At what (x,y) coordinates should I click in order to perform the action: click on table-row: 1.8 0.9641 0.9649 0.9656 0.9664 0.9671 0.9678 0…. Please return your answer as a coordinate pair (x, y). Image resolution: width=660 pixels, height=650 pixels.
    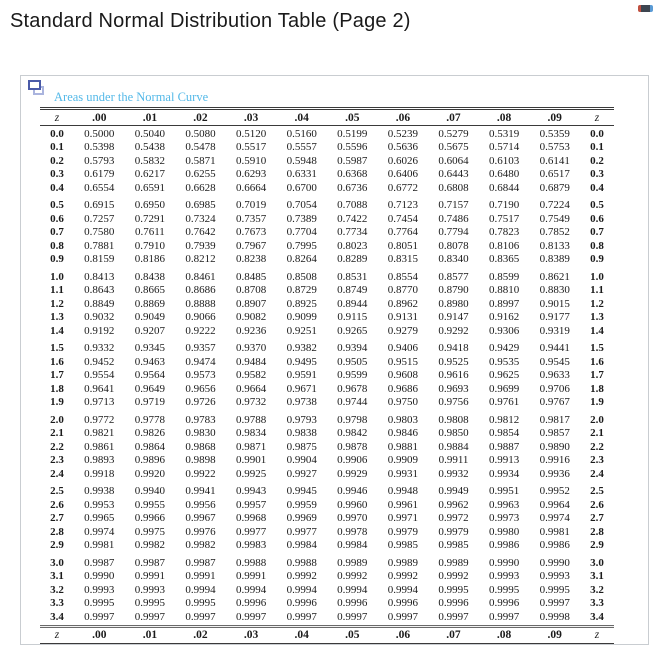
    Looking at the image, I should click on (327, 389).